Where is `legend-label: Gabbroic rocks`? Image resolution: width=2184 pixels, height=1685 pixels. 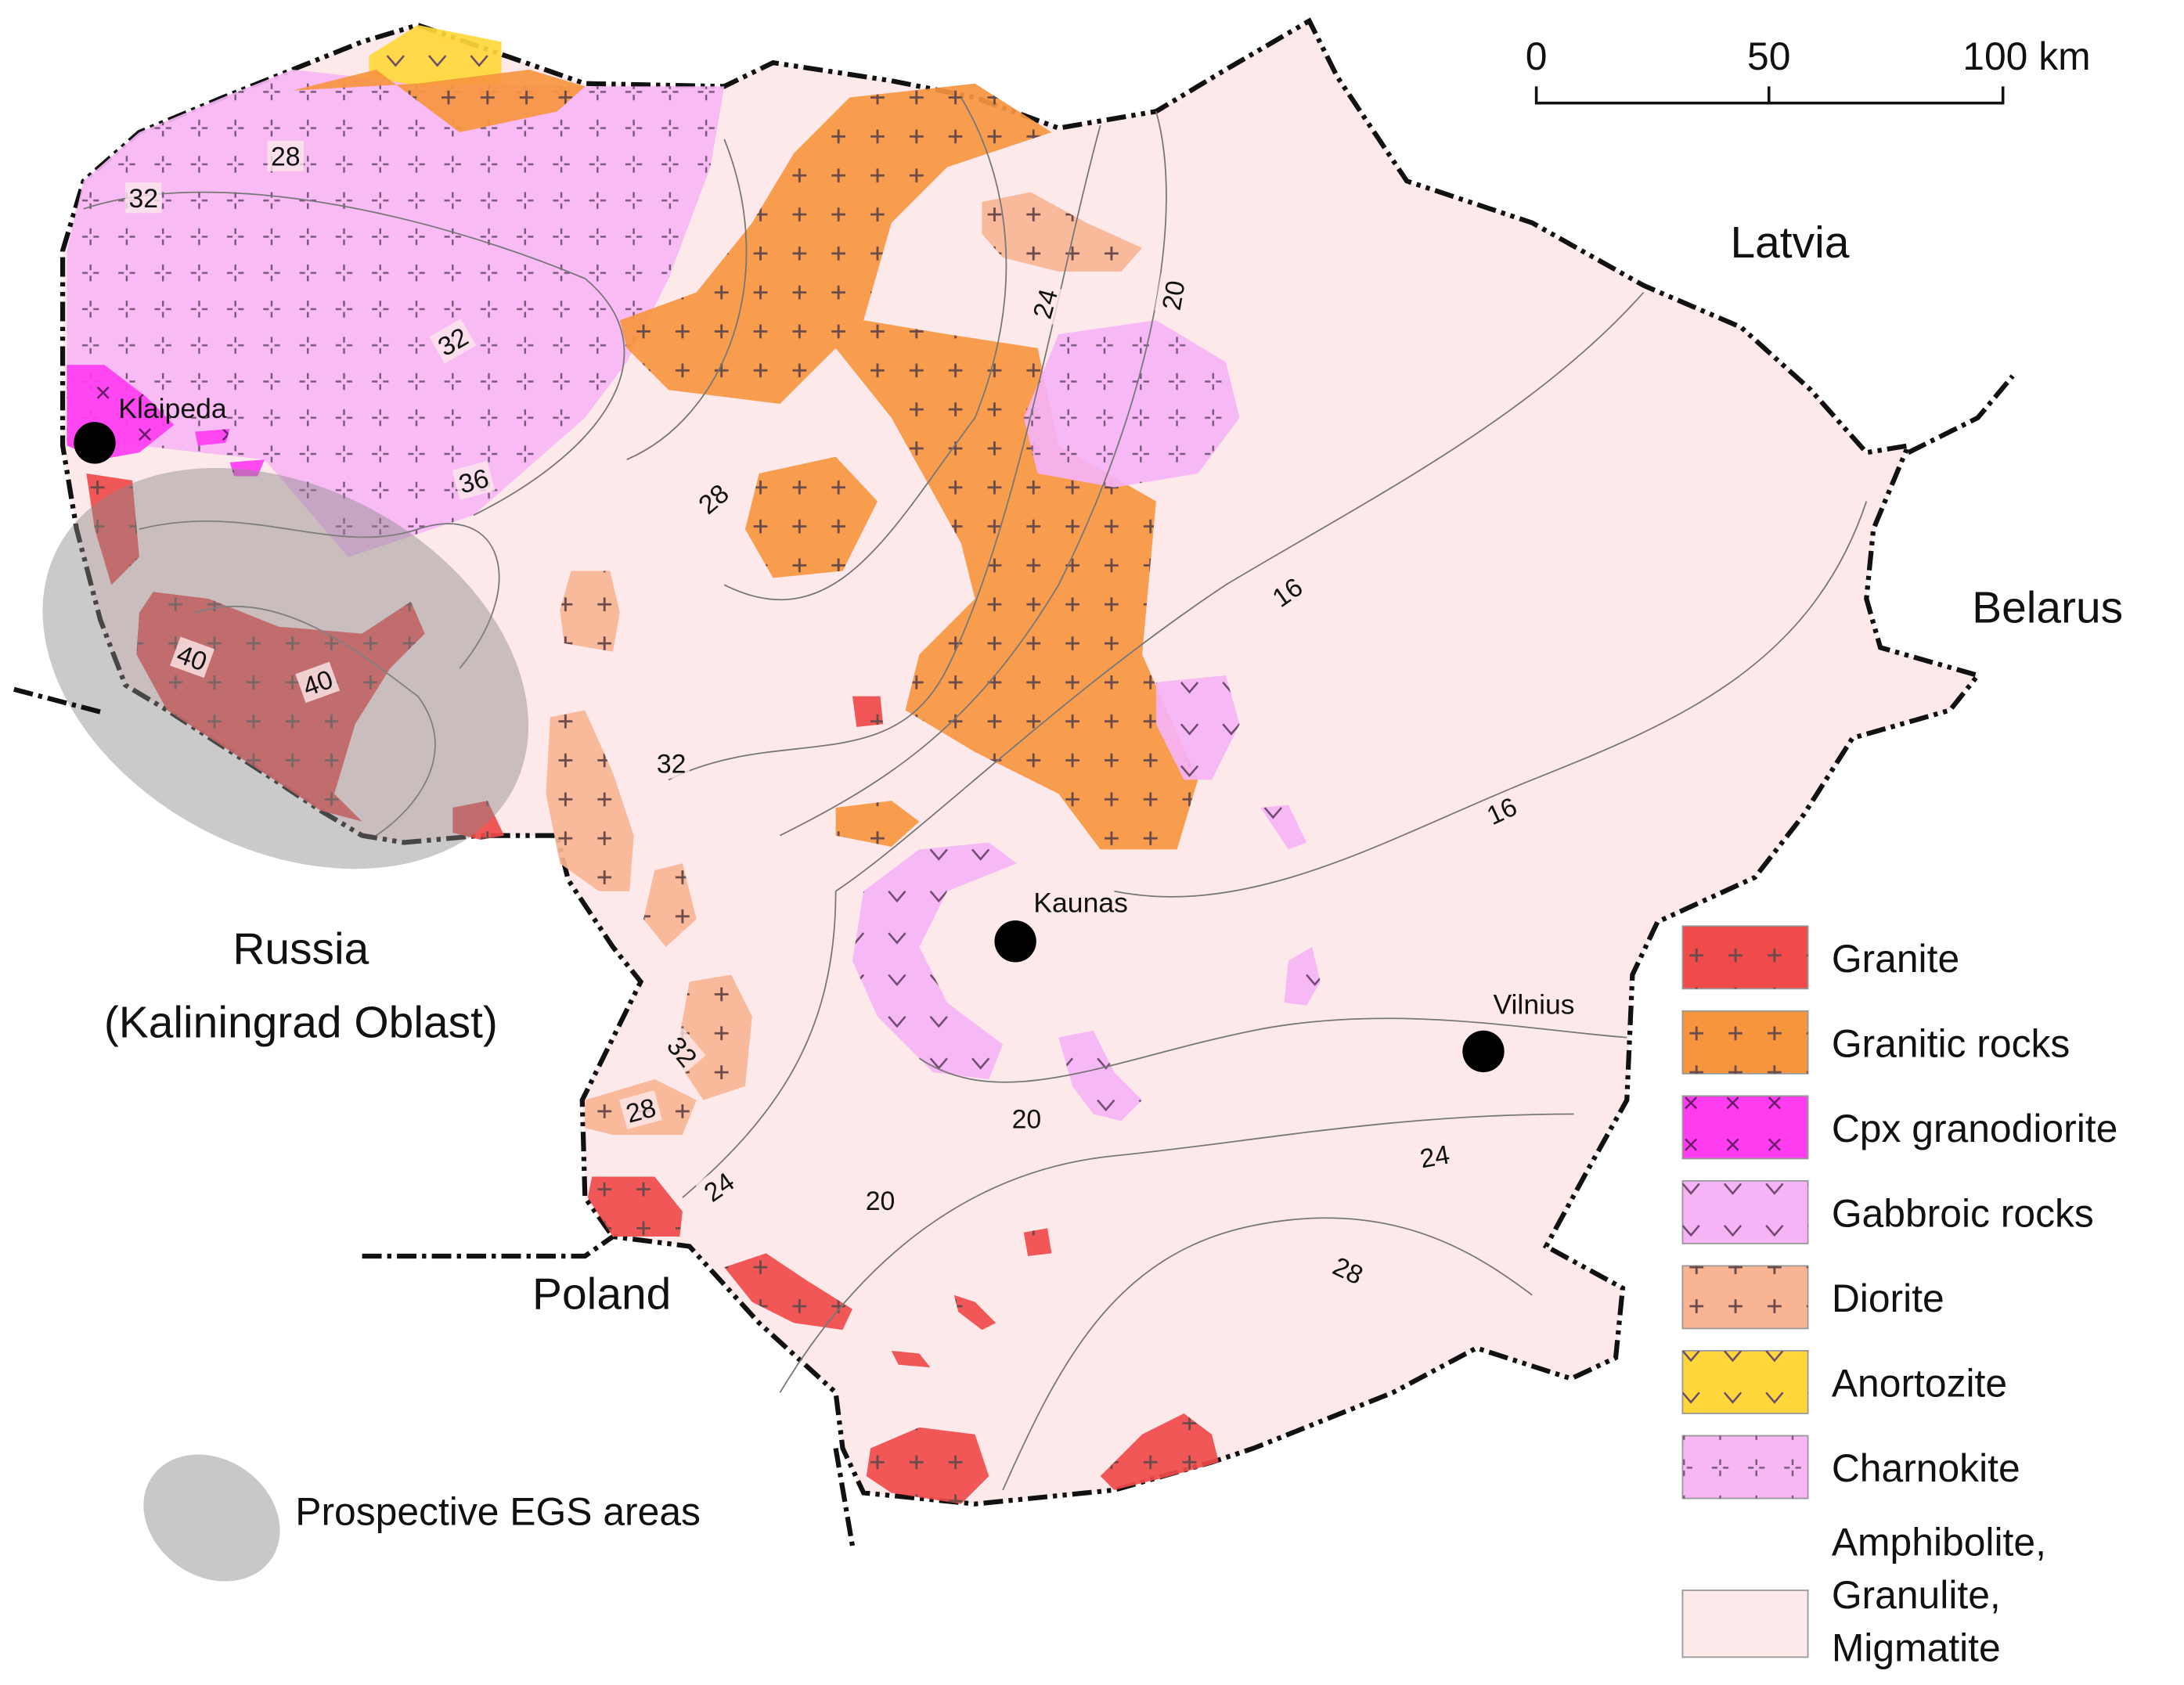
legend-label: Gabbroic rocks is located at coordinates (1963, 1214).